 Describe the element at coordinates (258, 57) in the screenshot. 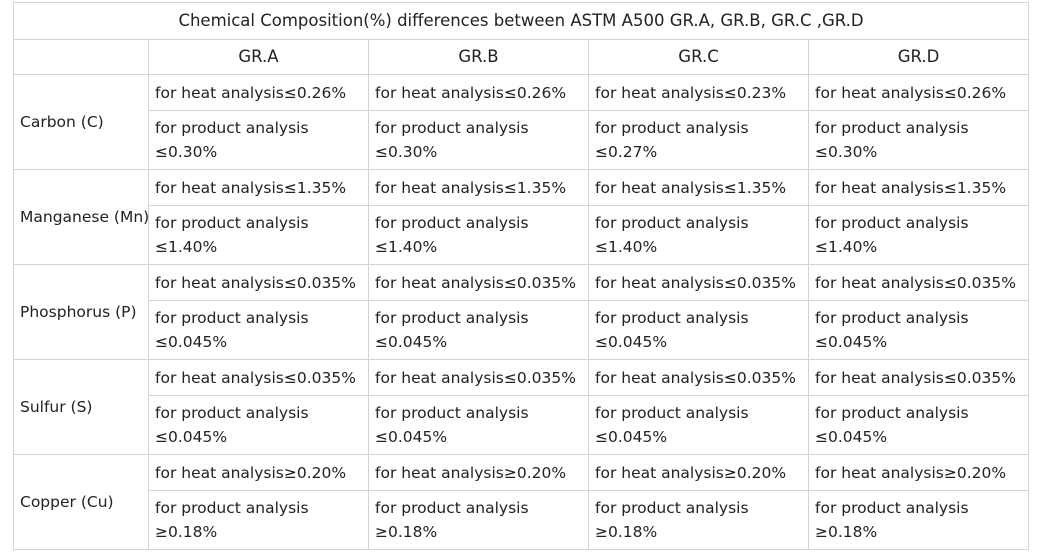

I see `grade-header-a: GR.A` at that location.